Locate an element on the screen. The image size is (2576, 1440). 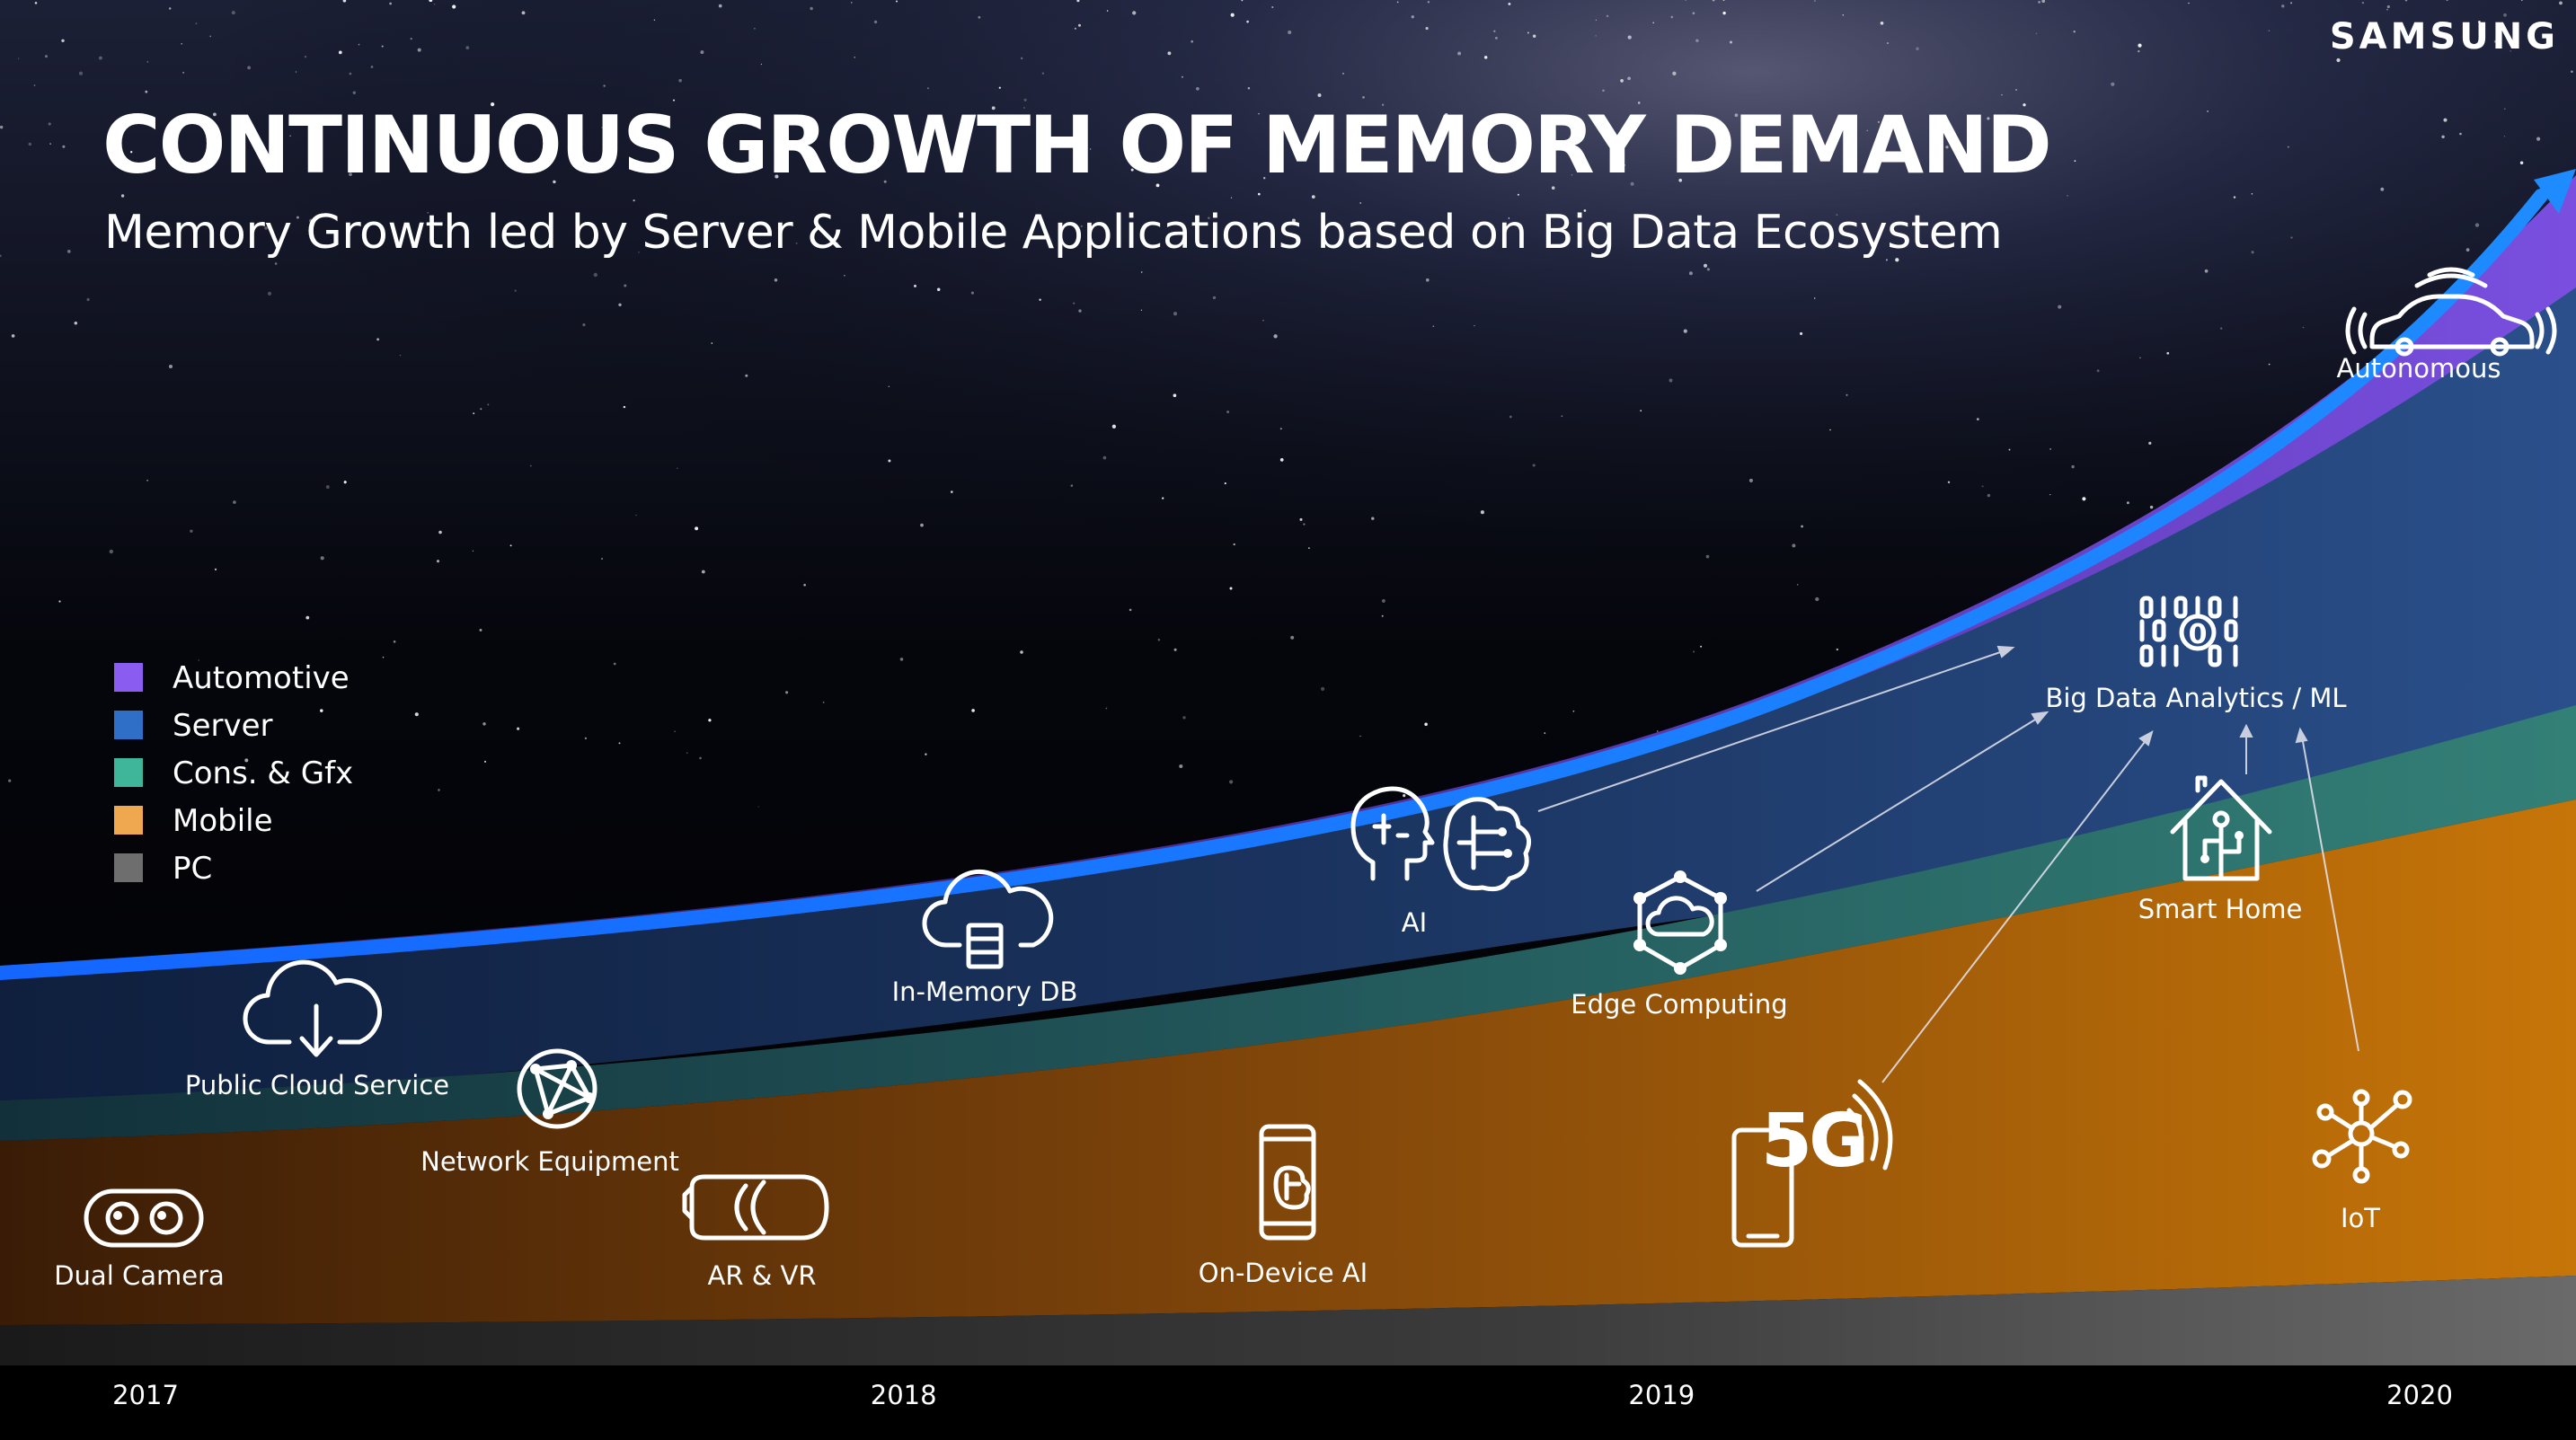
binary-data-icon: 0 is located at coordinates (2188, 631).